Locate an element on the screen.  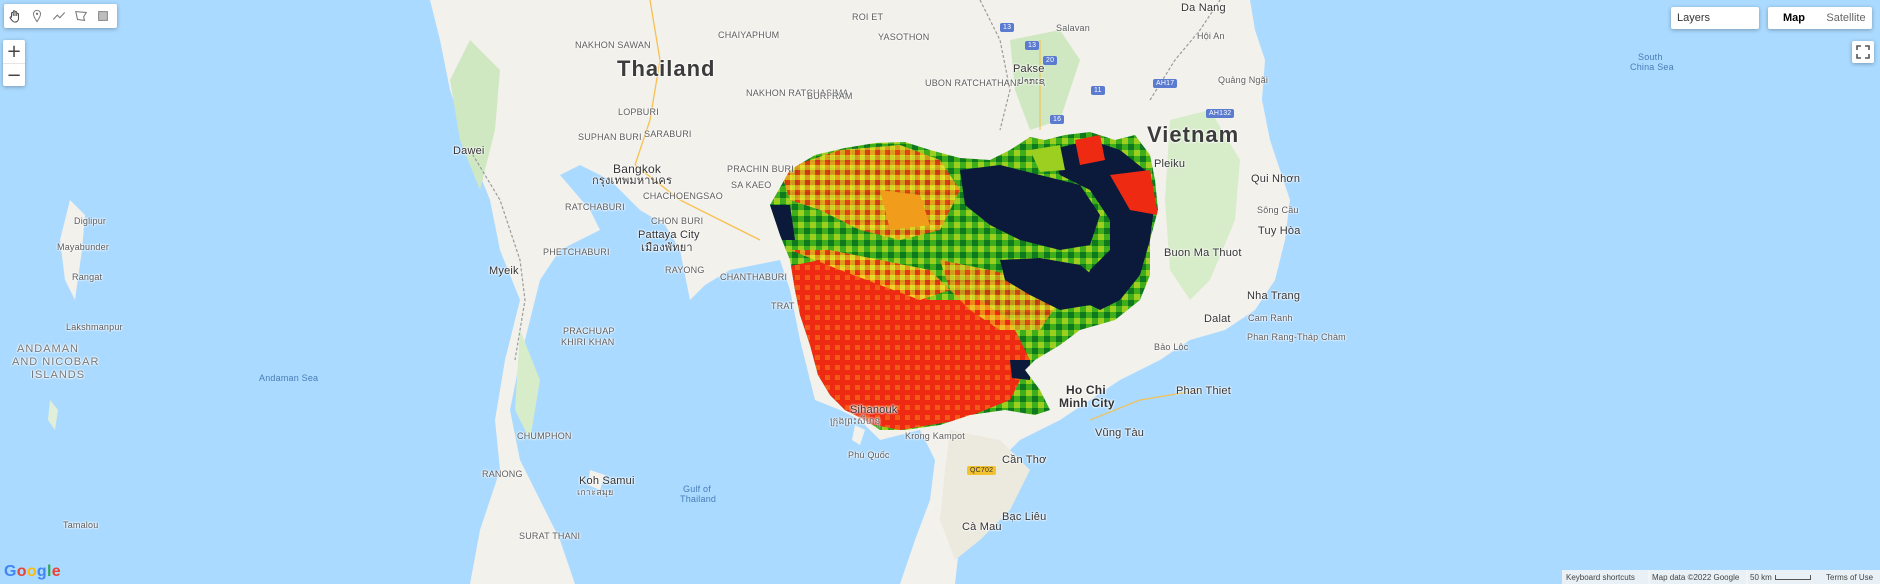
label-phu-quoc: Phú Quốc is located at coordinates (869, 455).